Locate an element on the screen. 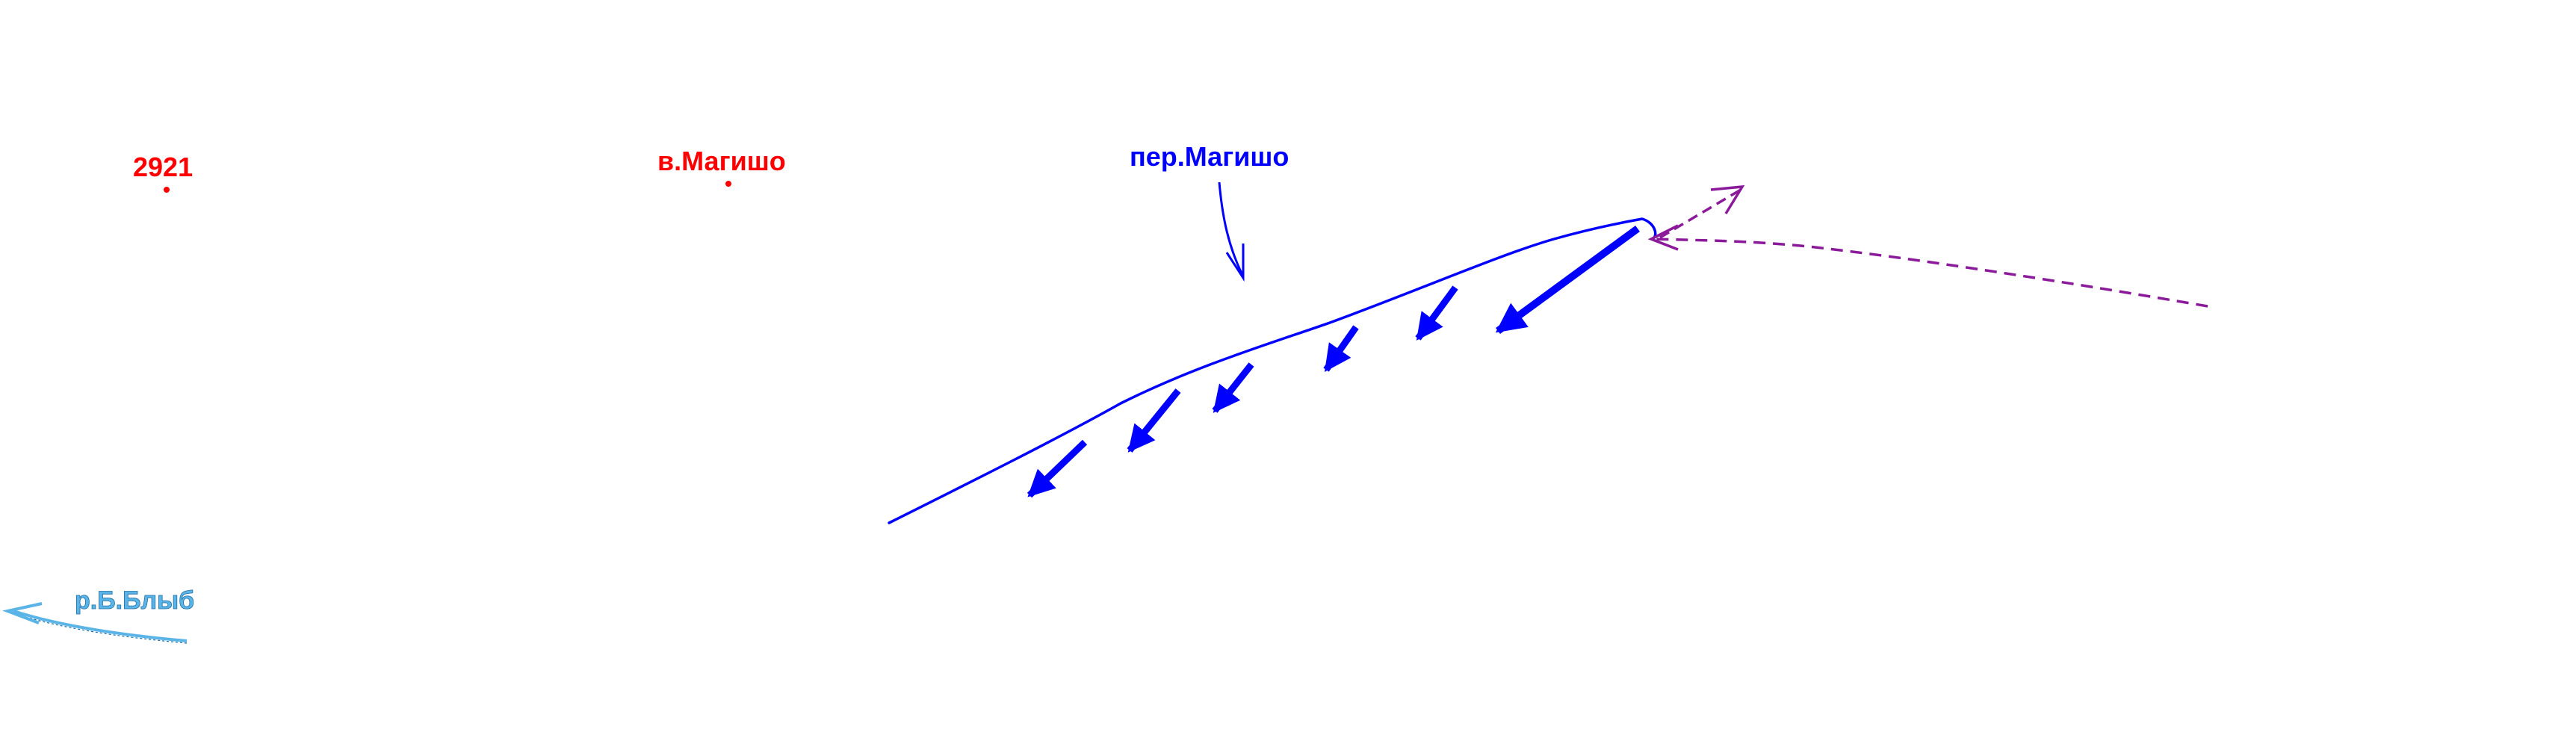  pass-pointer-line is located at coordinates (1231, 229).